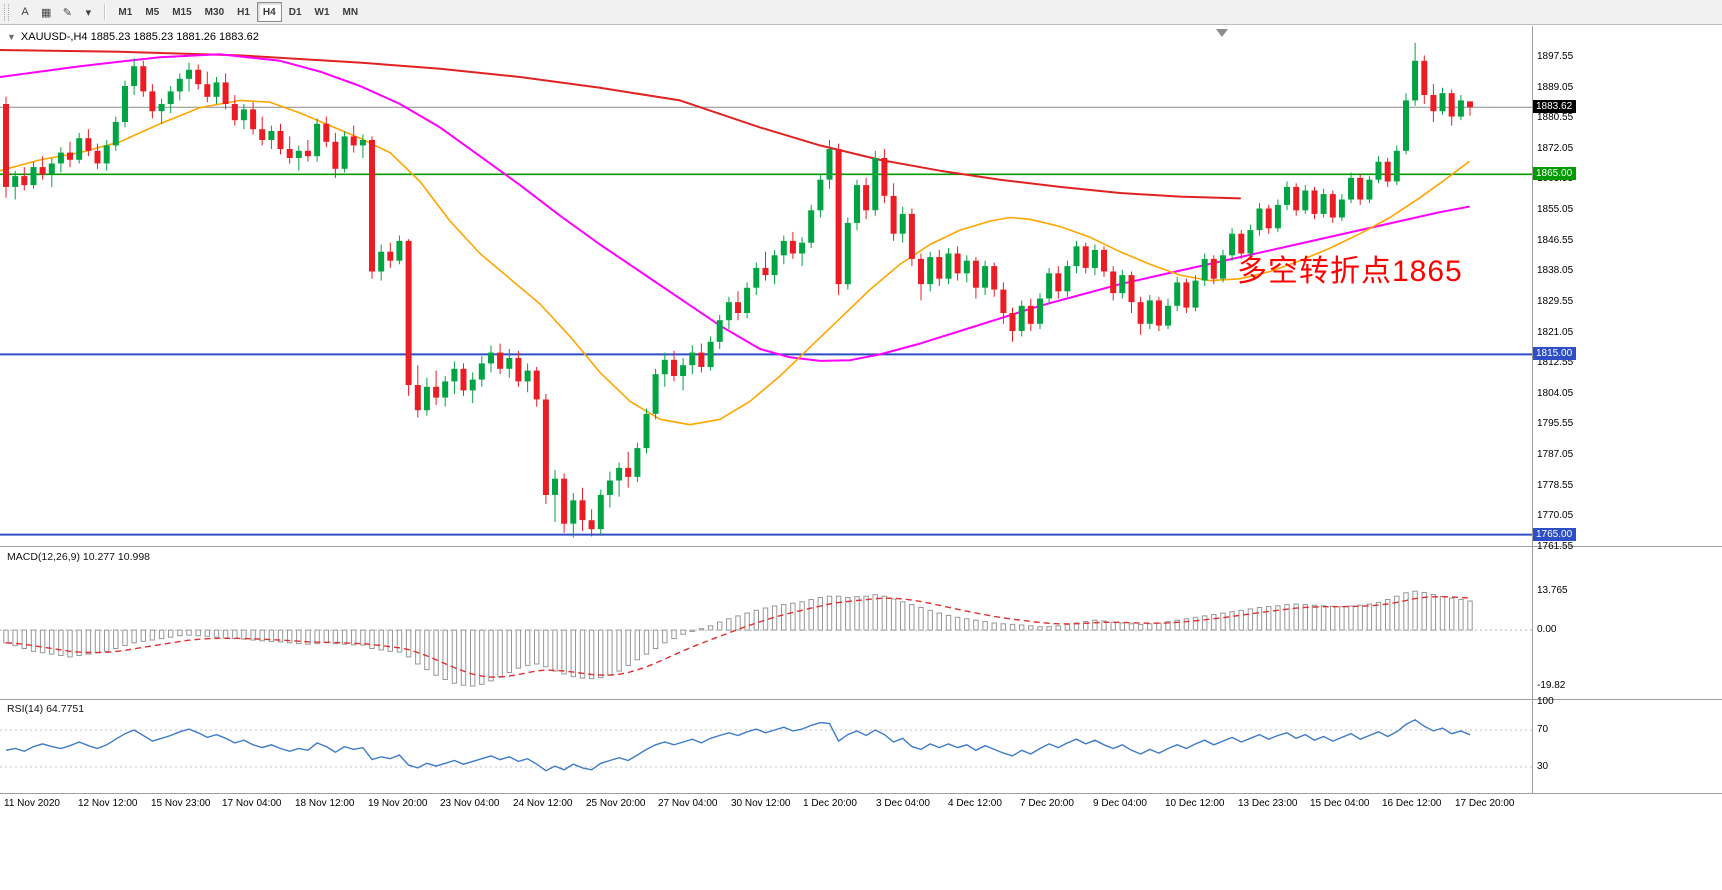 This screenshot has height=890, width=1722. What do you see at coordinates (152, 12) in the screenshot?
I see `timeframe-m5-button: M5` at bounding box center [152, 12].